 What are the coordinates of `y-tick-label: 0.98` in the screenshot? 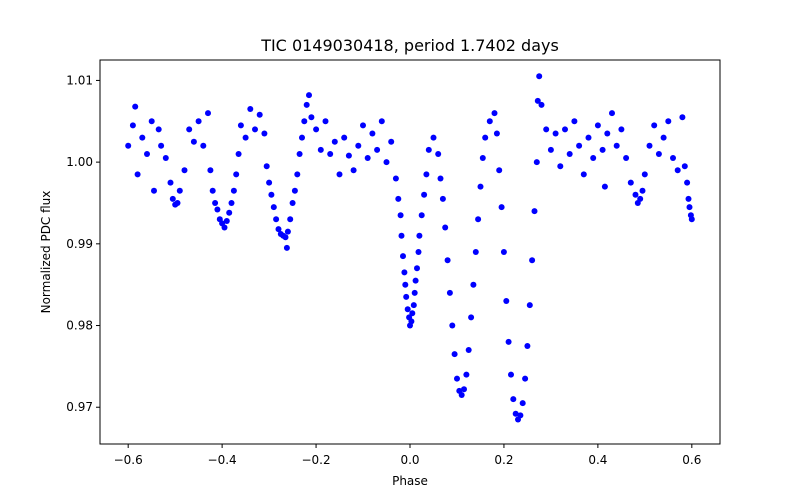 It's located at (79, 326).